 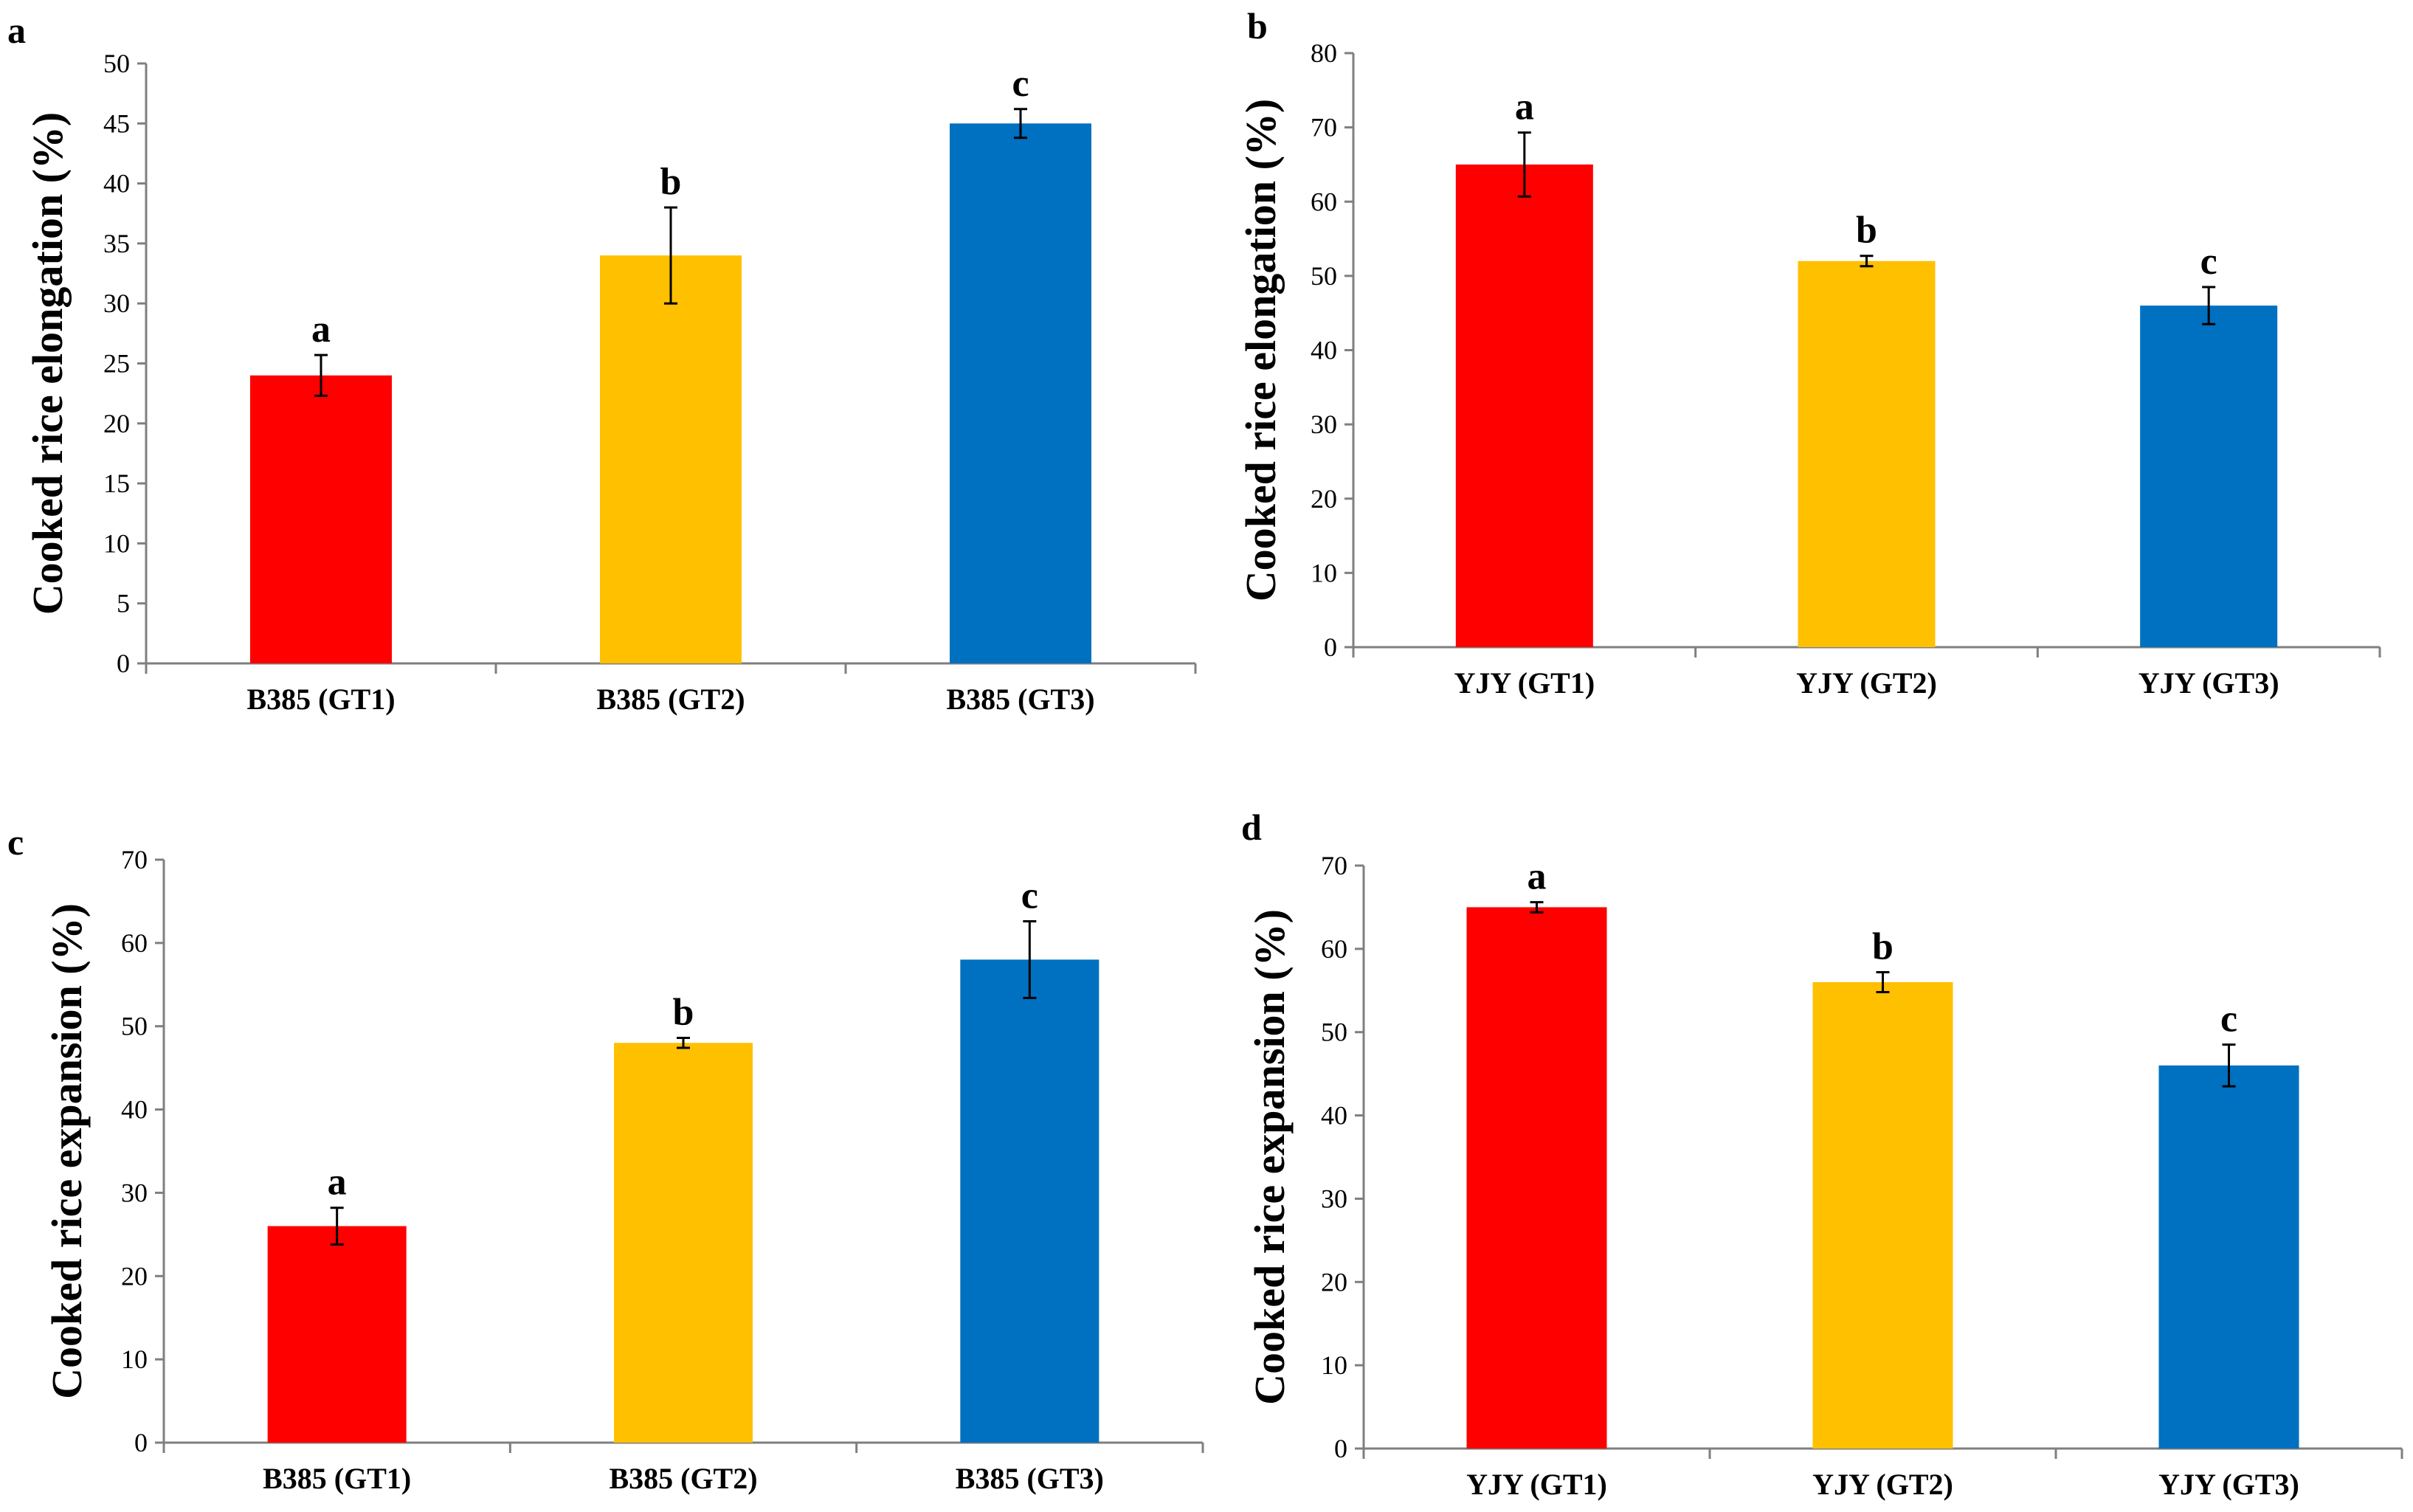 What do you see at coordinates (1251, 827) in the screenshot?
I see `panel-letter: d` at bounding box center [1251, 827].